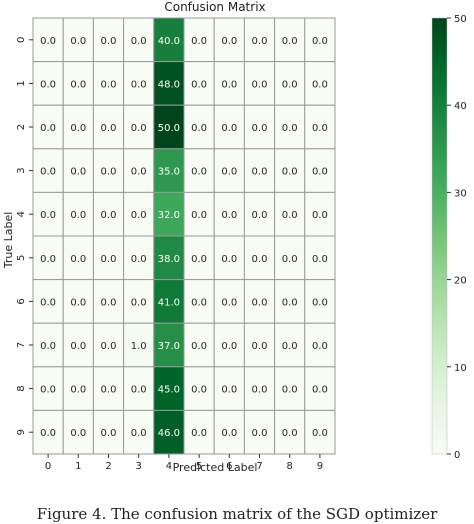 This screenshot has width=474, height=524. I want to click on cell-label-r6-c3: 0.0, so click(139, 302).